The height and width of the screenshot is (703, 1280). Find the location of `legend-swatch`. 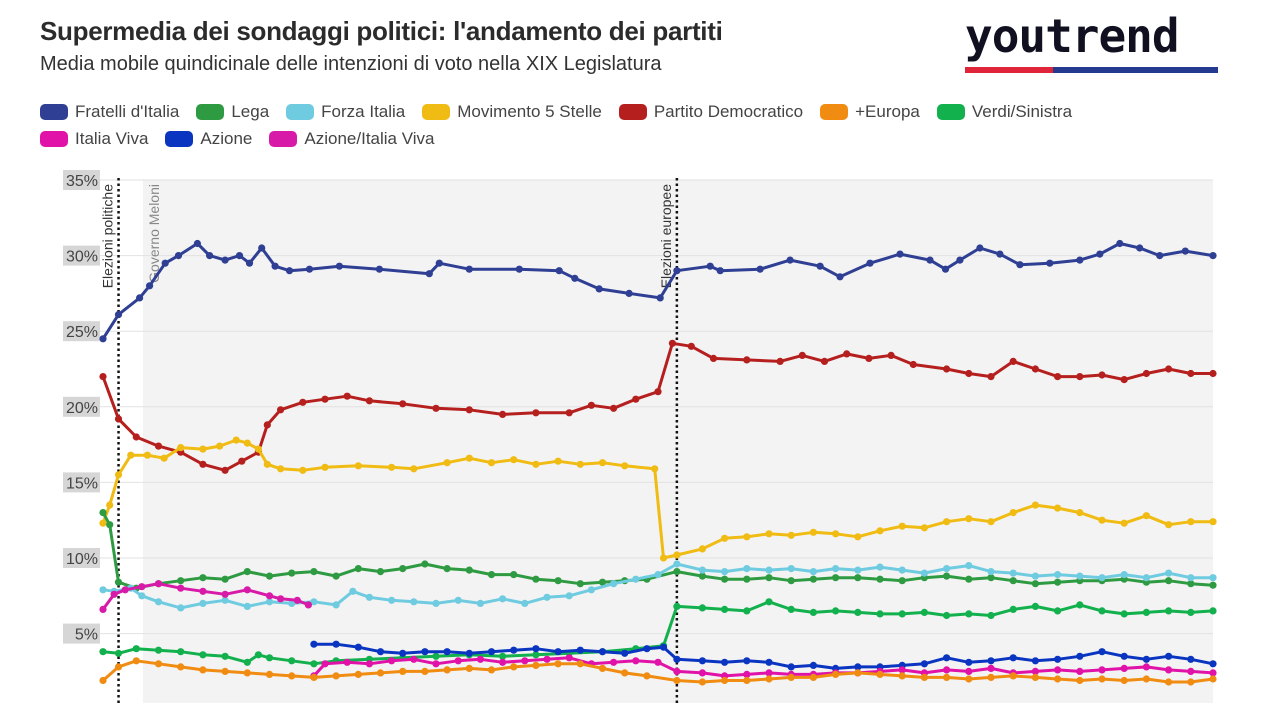

legend-swatch is located at coordinates (283, 138).